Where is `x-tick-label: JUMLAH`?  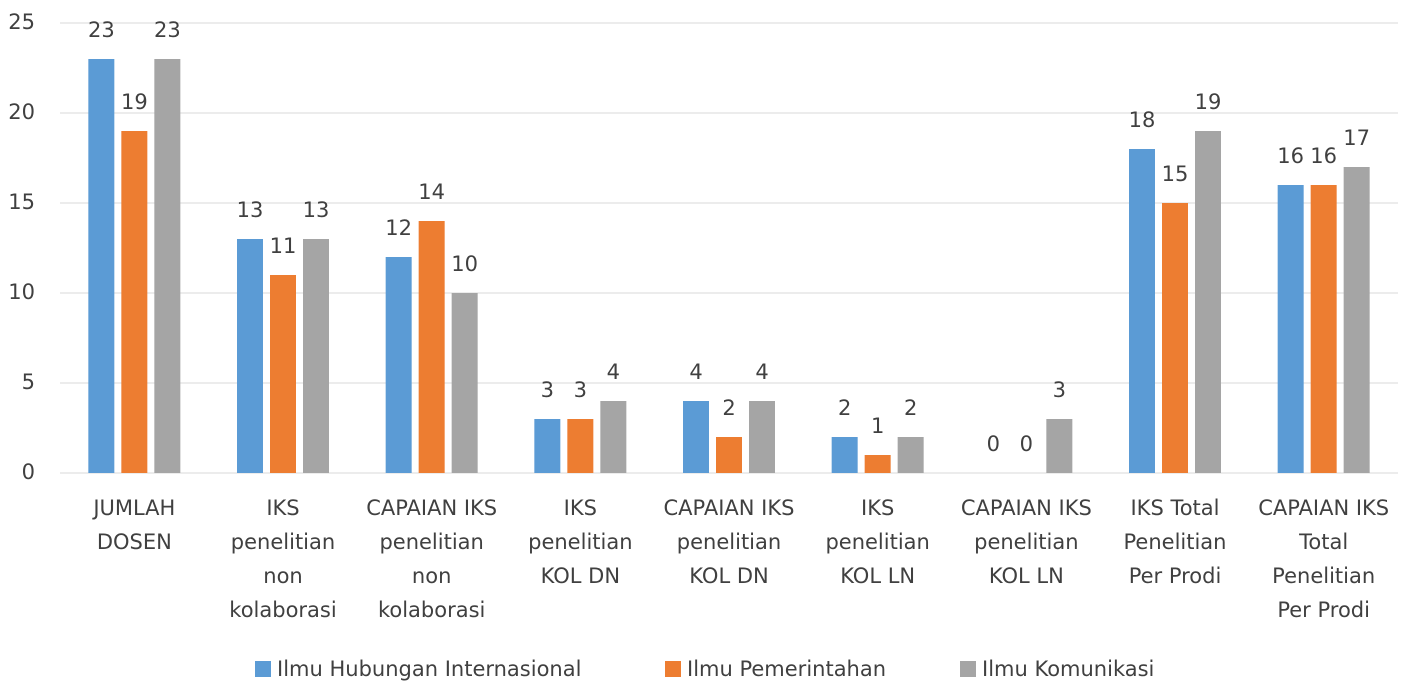 x-tick-label: JUMLAH is located at coordinates (133, 508).